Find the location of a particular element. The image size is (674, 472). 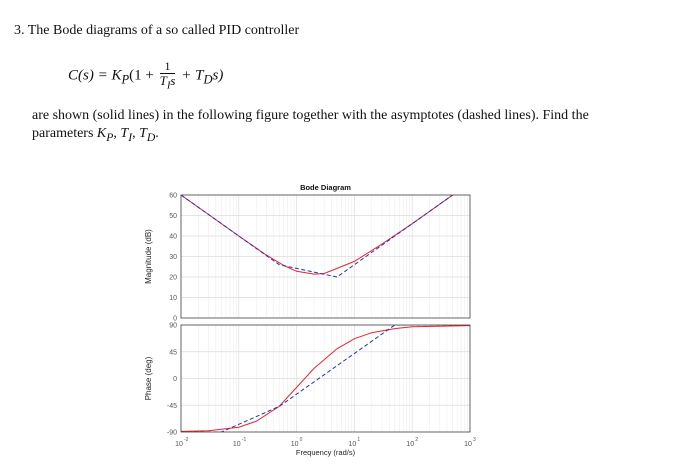

phase-ytick-label: 45 is located at coordinates (173, 352).